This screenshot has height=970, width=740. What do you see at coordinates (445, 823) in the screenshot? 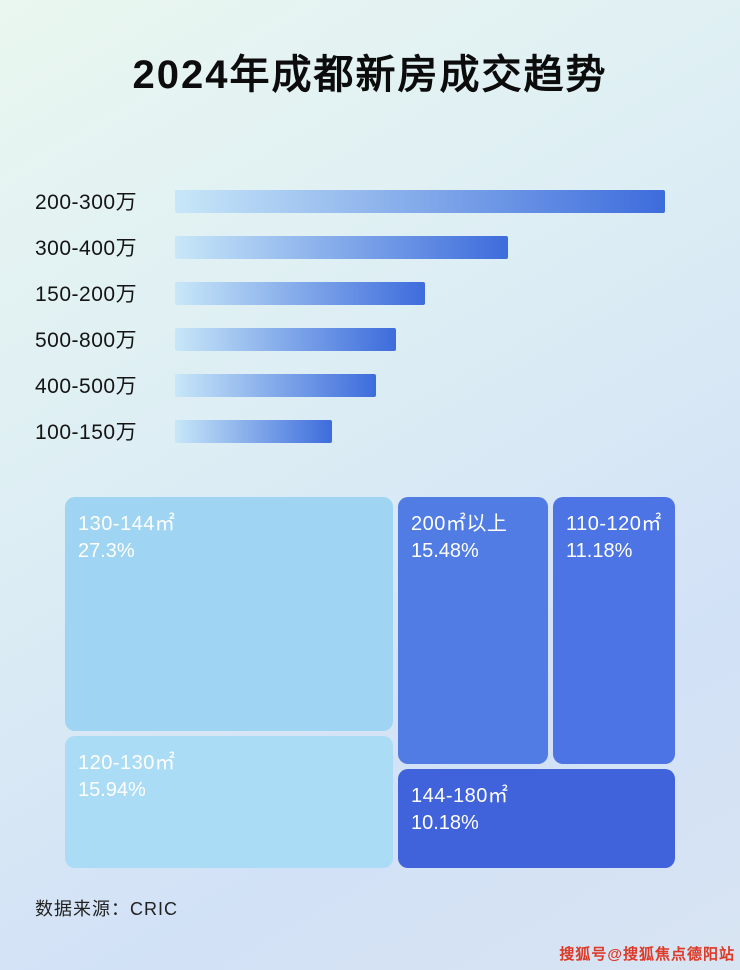
I see `treemap-block-value: 10.18%` at bounding box center [445, 823].